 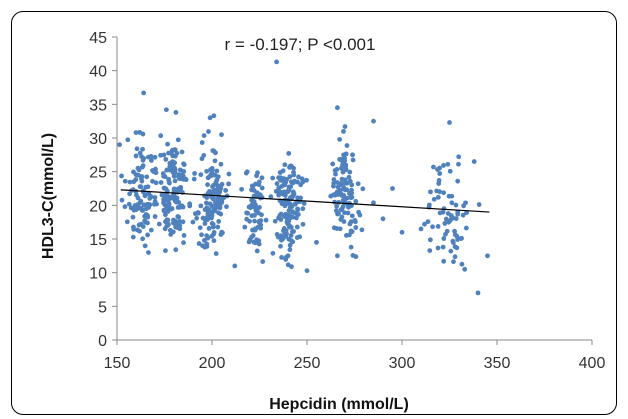 I want to click on y-tick-label: 40, so click(x=98, y=72).